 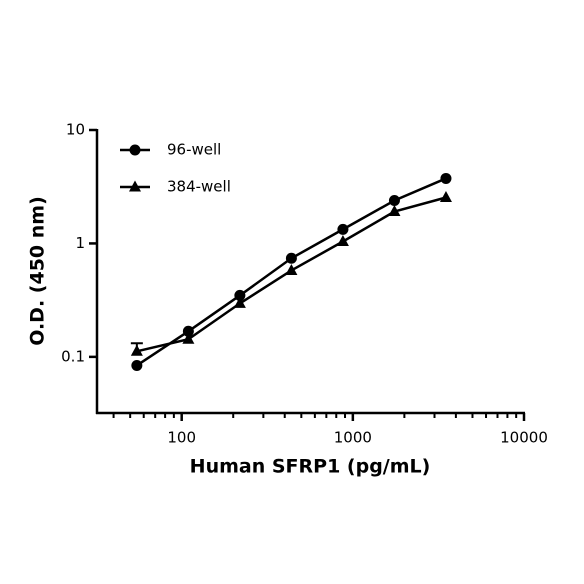 I want to click on y-tick-label: 0.1, so click(x=73, y=356).